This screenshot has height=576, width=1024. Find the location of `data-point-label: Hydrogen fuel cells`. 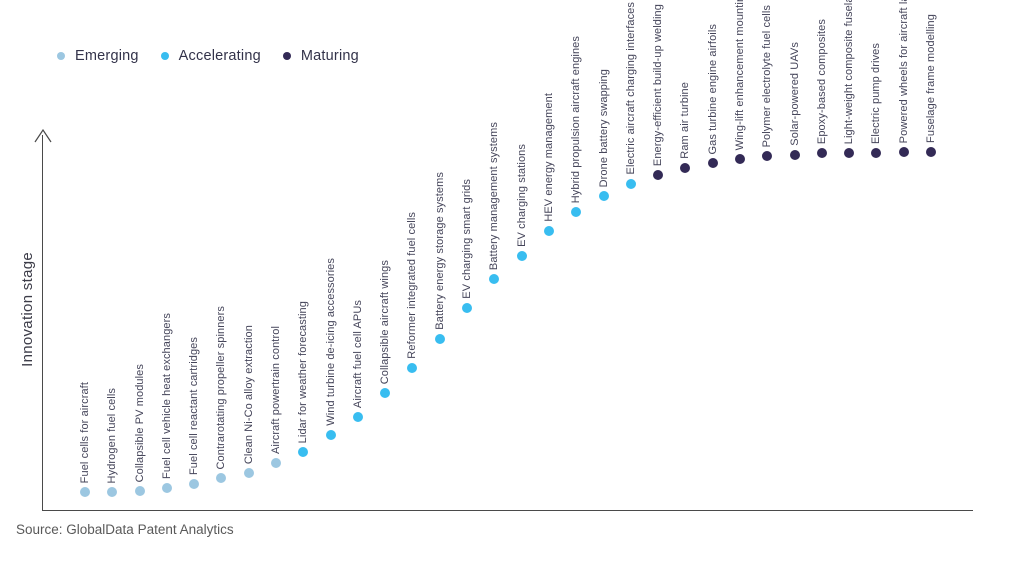

data-point-label: Hydrogen fuel cells is located at coordinates (112, 435).